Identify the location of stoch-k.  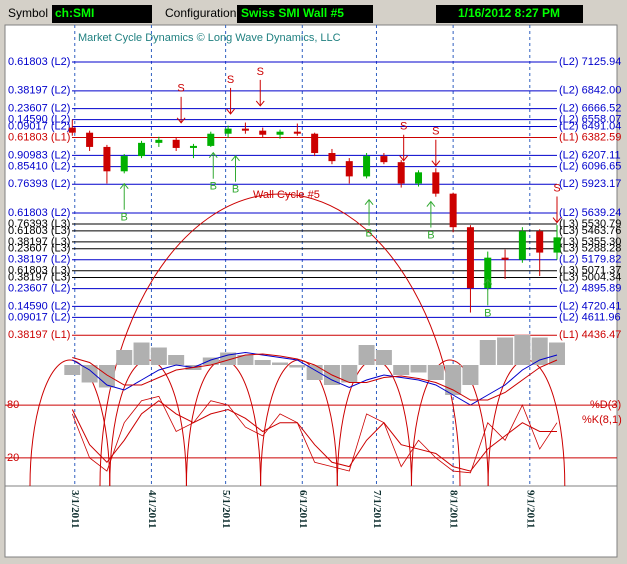
(314, 434).